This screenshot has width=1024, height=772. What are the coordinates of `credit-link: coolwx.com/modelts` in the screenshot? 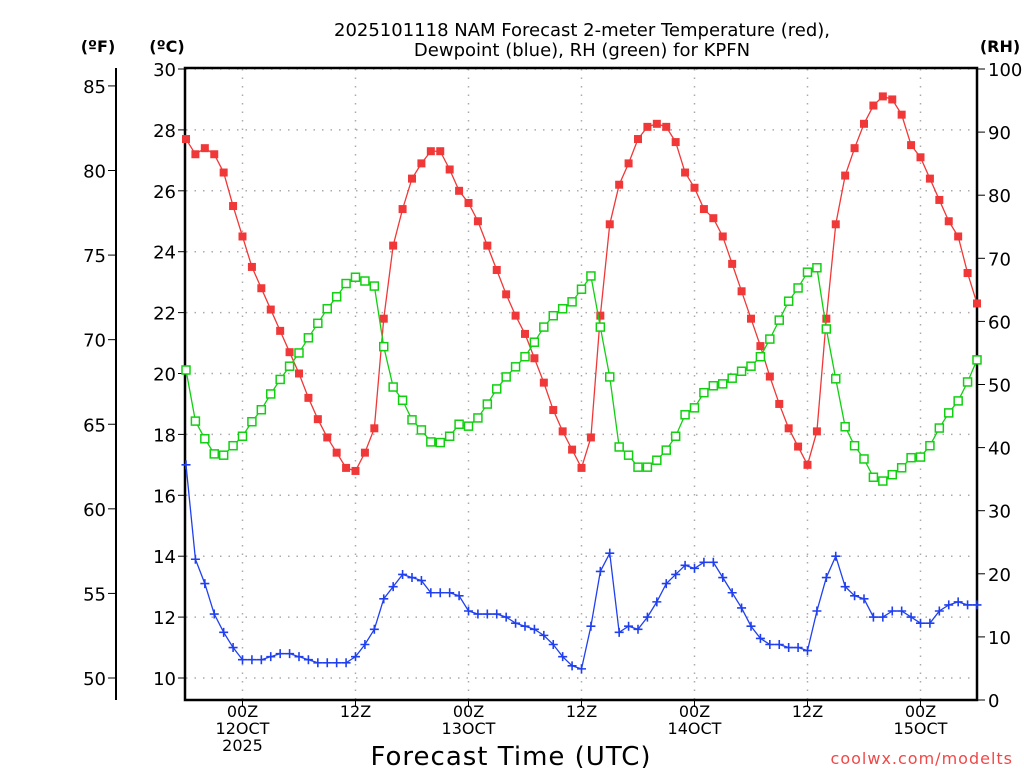 It's located at (922, 758).